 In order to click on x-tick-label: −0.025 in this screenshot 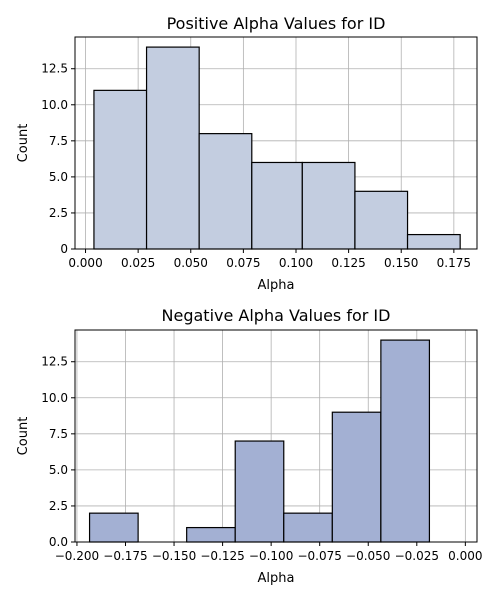, I will do `click(417, 556)`.